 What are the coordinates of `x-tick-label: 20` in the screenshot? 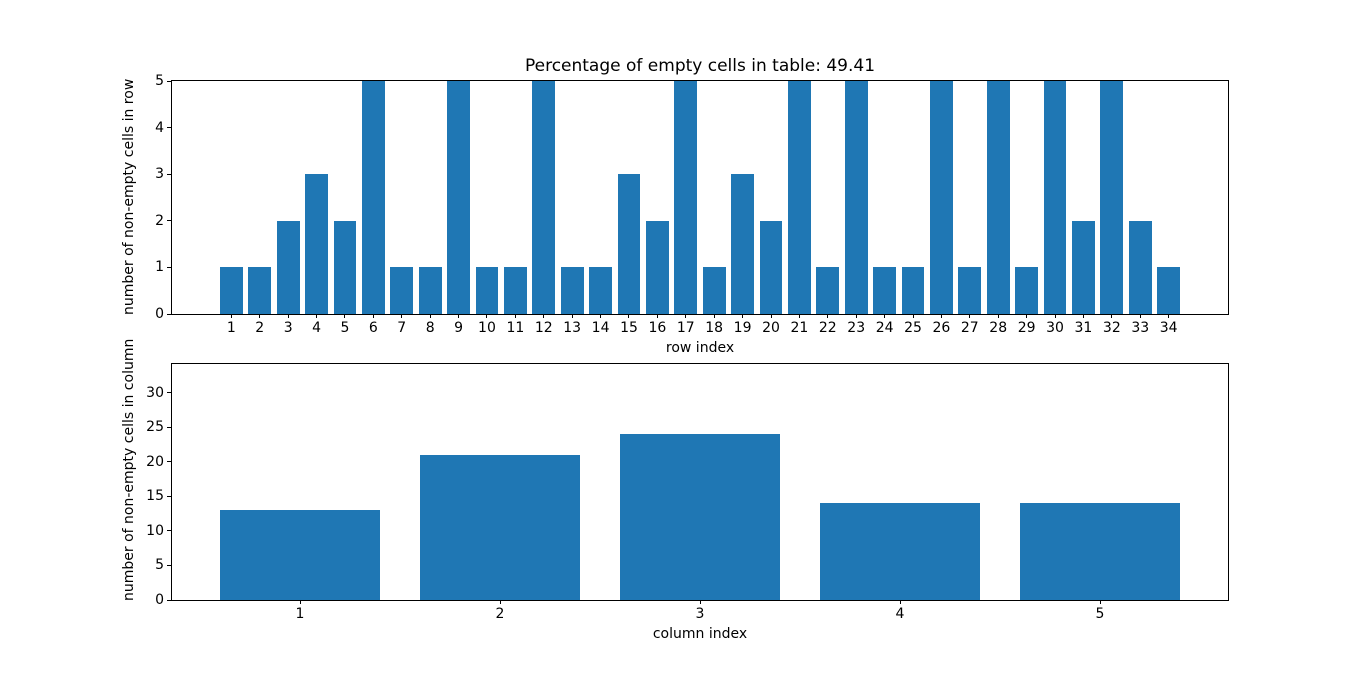 It's located at (771, 328).